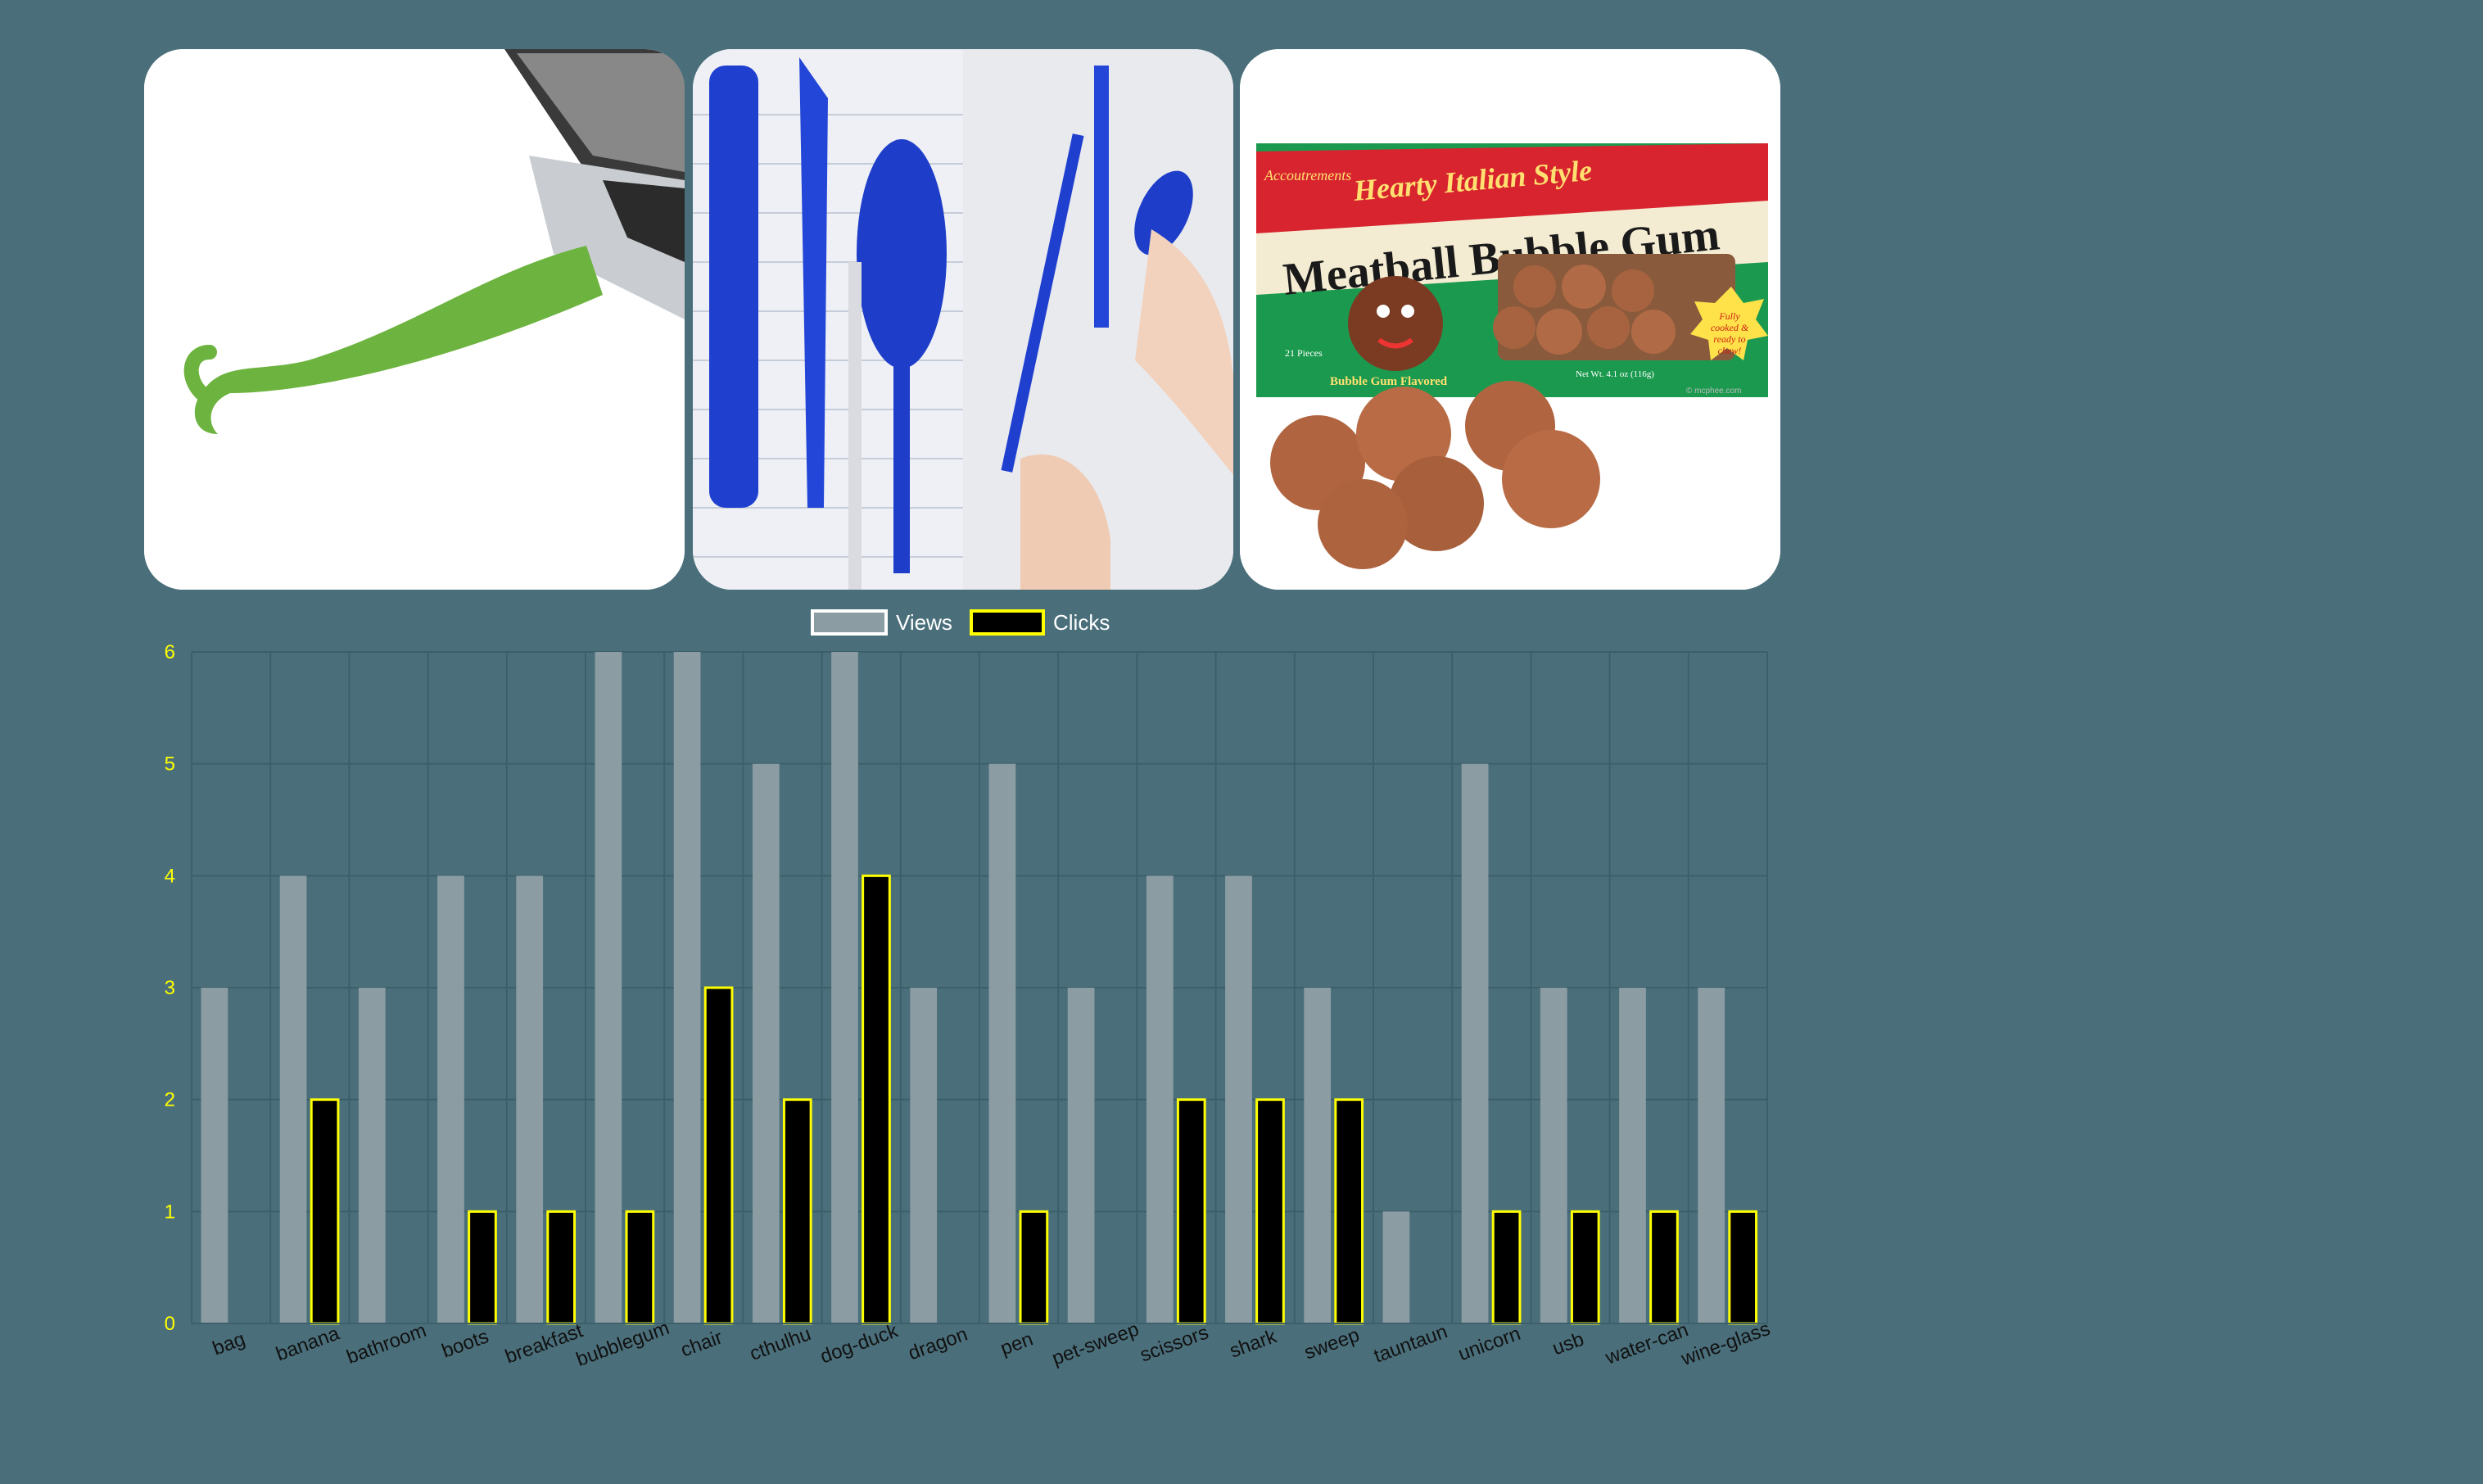  I want to click on y-tick-label: 2, so click(170, 1100).